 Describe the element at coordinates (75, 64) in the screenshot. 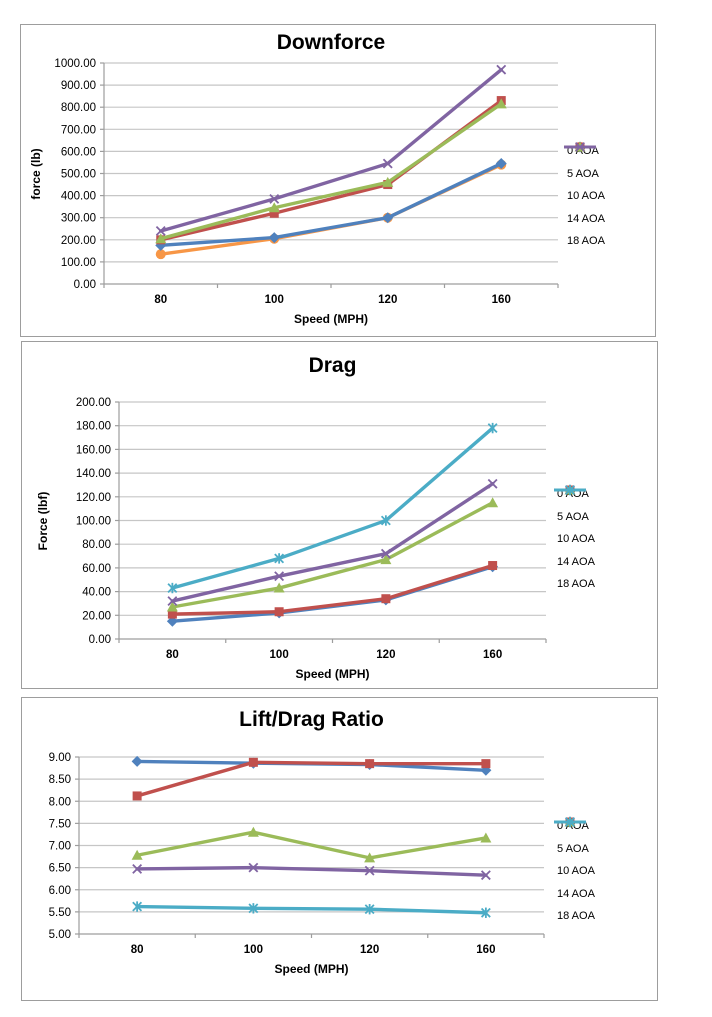

I see `svg-text: 1000.00` at that location.